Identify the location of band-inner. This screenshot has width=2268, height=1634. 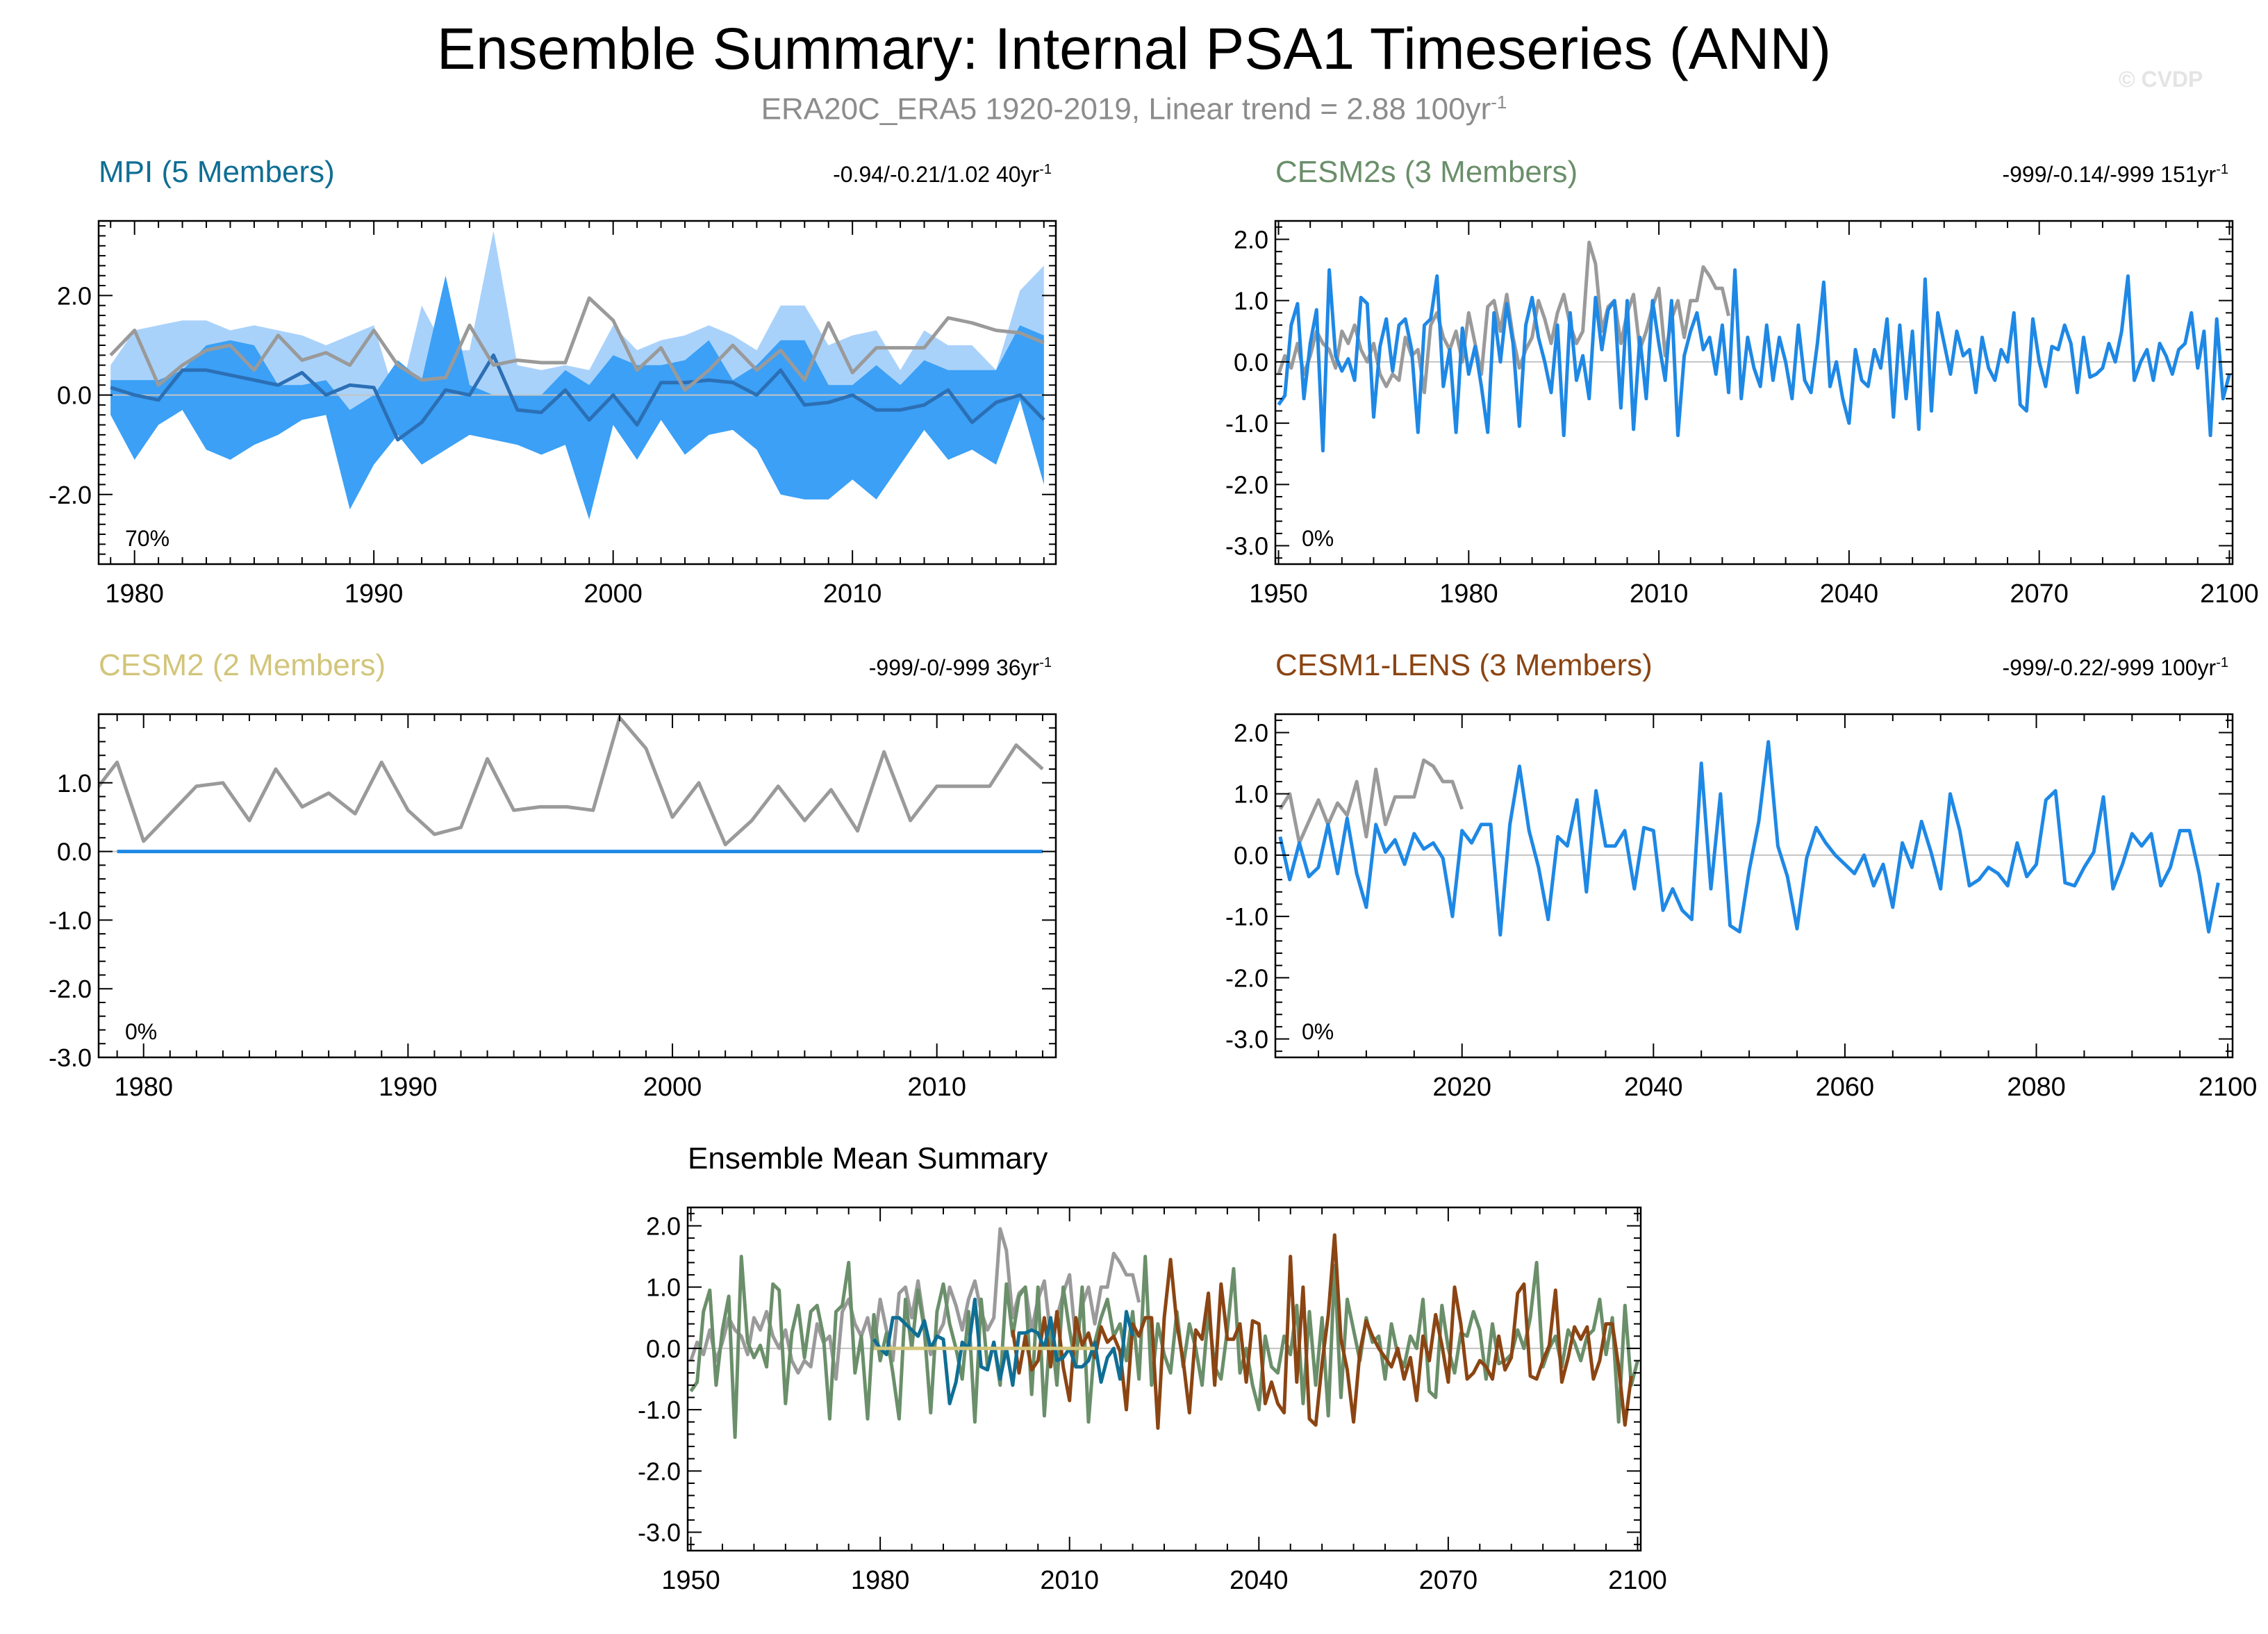
(577, 397).